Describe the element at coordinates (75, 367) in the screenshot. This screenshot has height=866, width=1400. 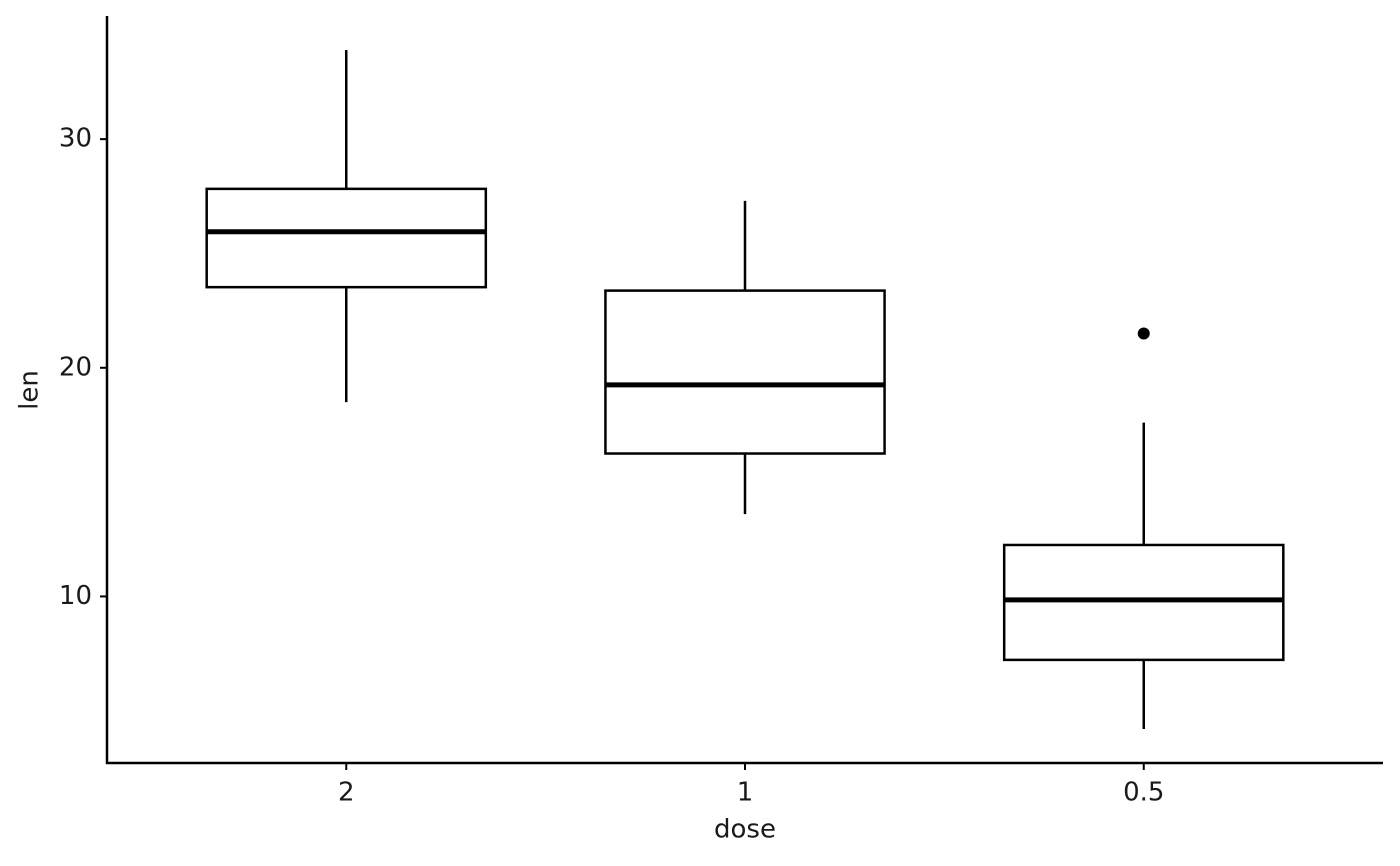
I see `y-tick-label: 20` at that location.